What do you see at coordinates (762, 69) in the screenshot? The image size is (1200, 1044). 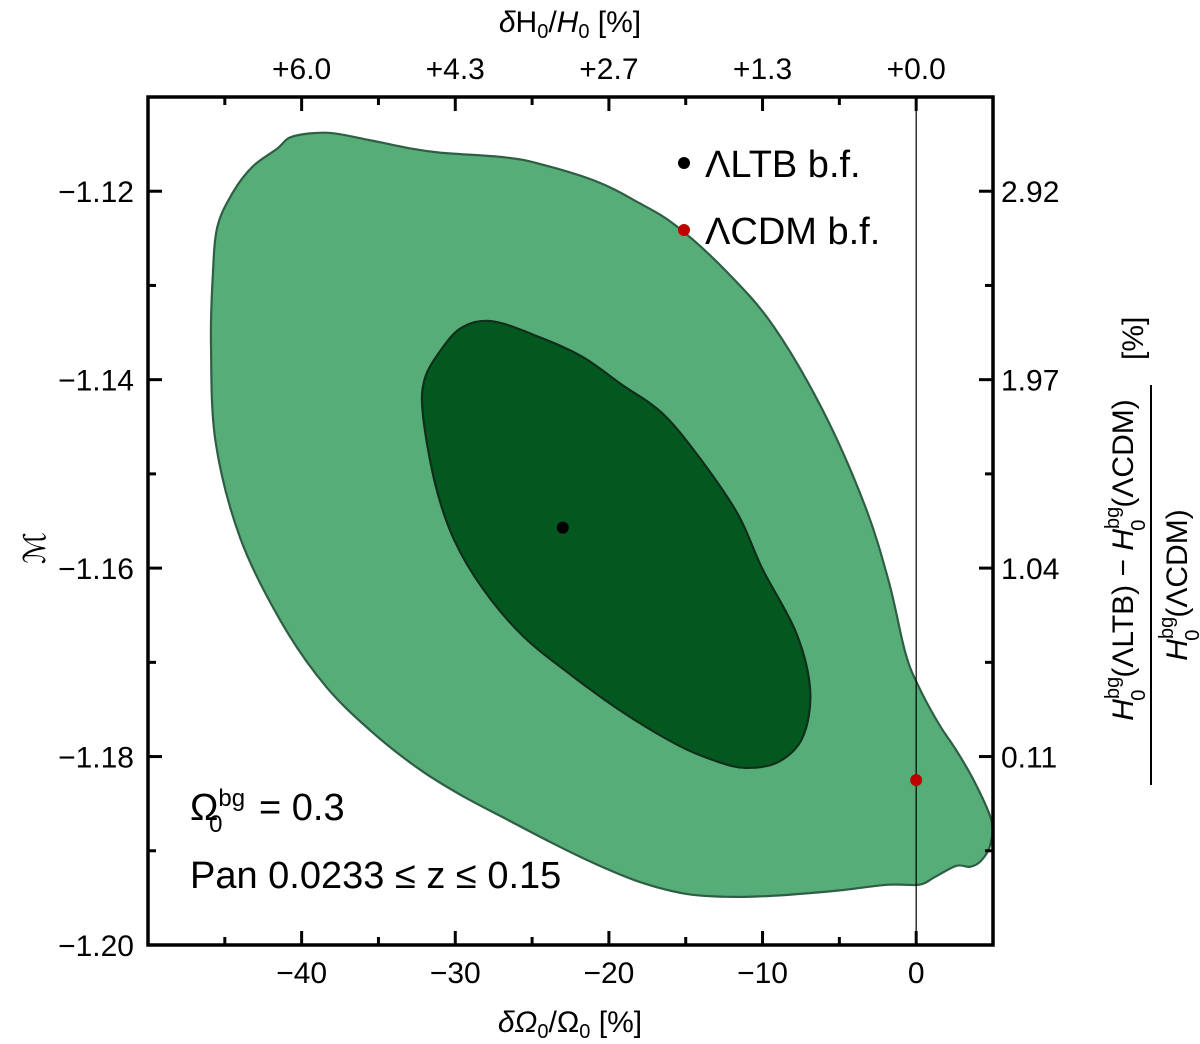 I see `x-top-tick-label: +1.3` at bounding box center [762, 69].